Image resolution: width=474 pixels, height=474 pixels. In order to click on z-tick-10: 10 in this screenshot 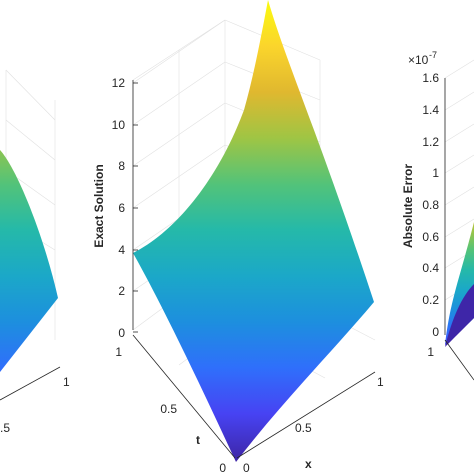, I will do `click(119, 125)`.